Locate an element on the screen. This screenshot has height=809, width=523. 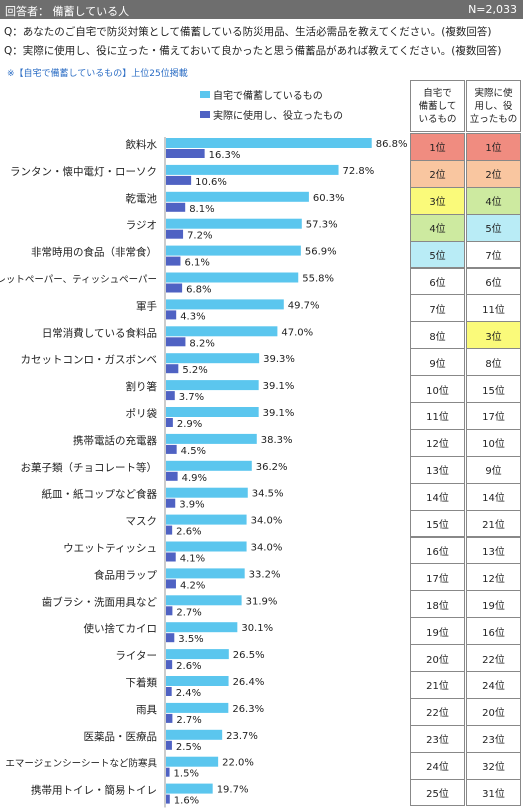
rank-cell-stockpiled: 6位 is located at coordinates (437, 281).